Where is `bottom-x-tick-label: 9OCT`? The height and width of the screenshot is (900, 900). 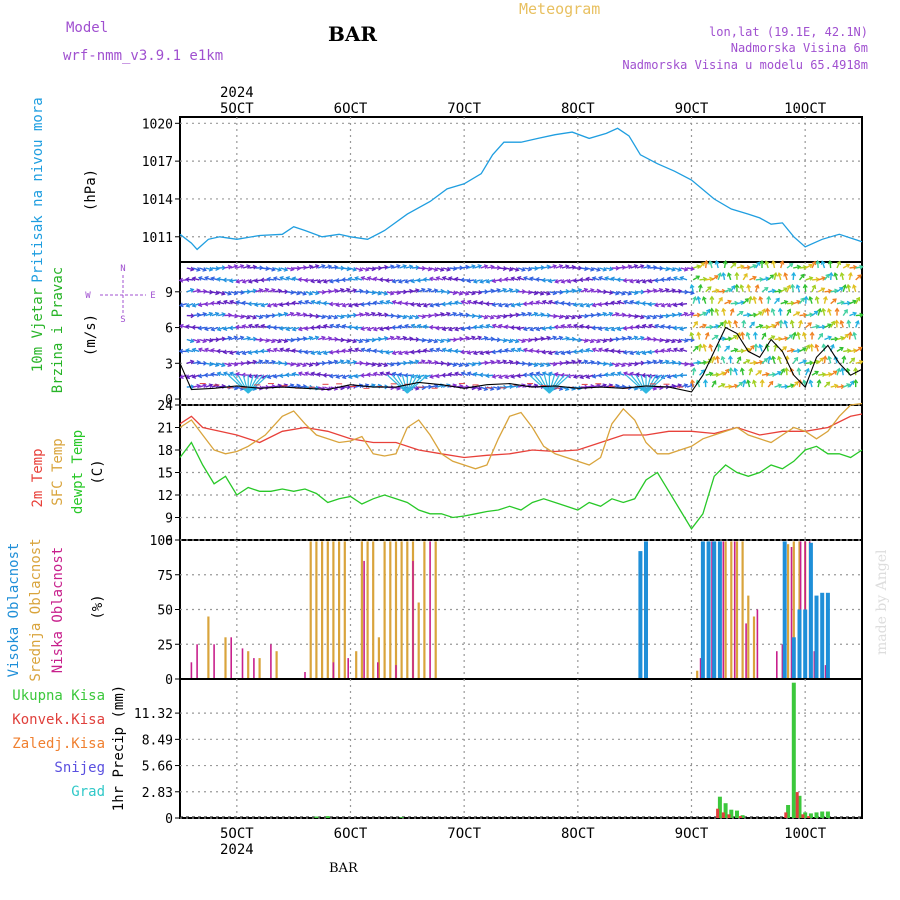
bottom-x-tick-label: 9OCT is located at coordinates (692, 834).